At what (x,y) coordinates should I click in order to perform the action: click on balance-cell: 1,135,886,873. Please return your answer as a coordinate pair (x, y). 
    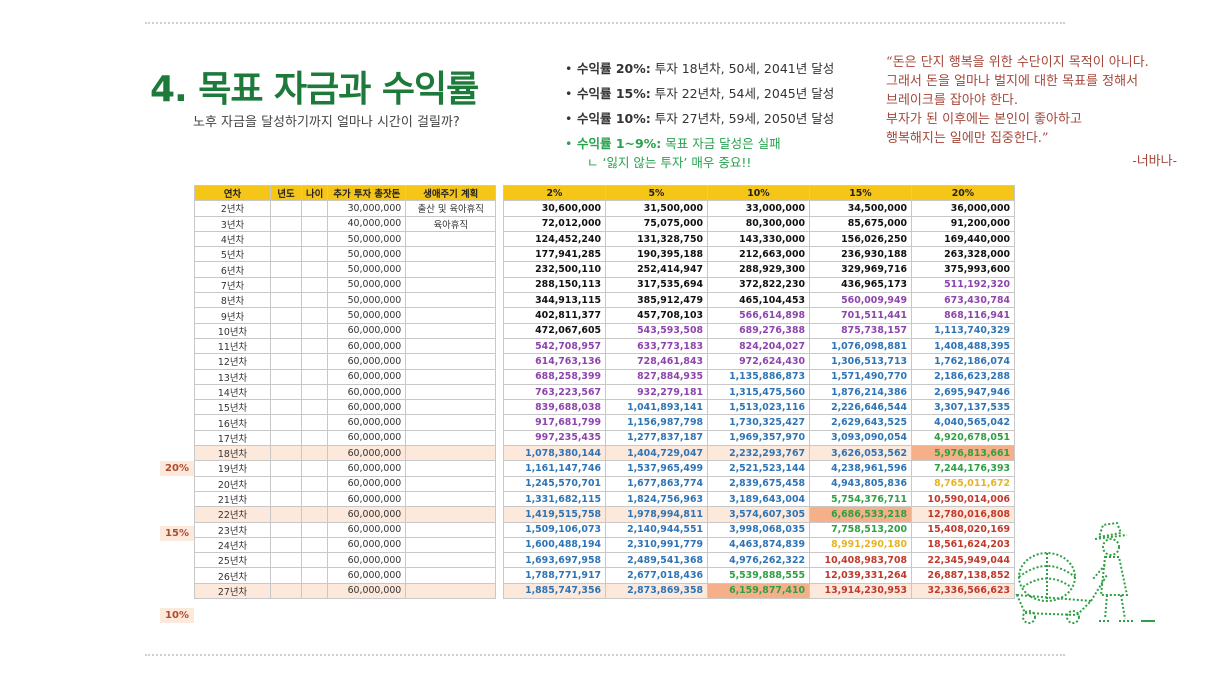
    Looking at the image, I should click on (758, 376).